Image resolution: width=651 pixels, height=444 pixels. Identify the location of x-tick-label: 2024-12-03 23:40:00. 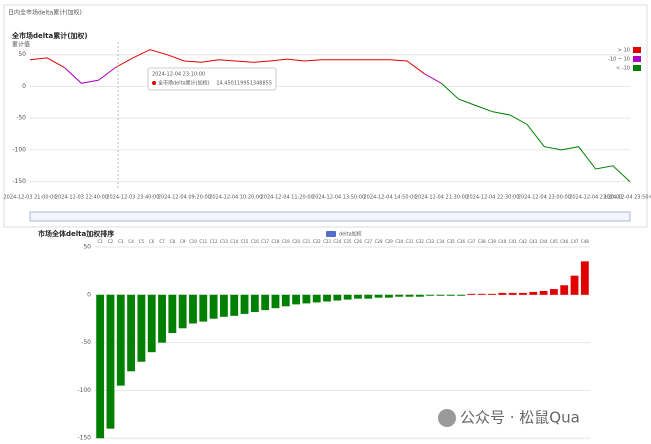
(132, 198).